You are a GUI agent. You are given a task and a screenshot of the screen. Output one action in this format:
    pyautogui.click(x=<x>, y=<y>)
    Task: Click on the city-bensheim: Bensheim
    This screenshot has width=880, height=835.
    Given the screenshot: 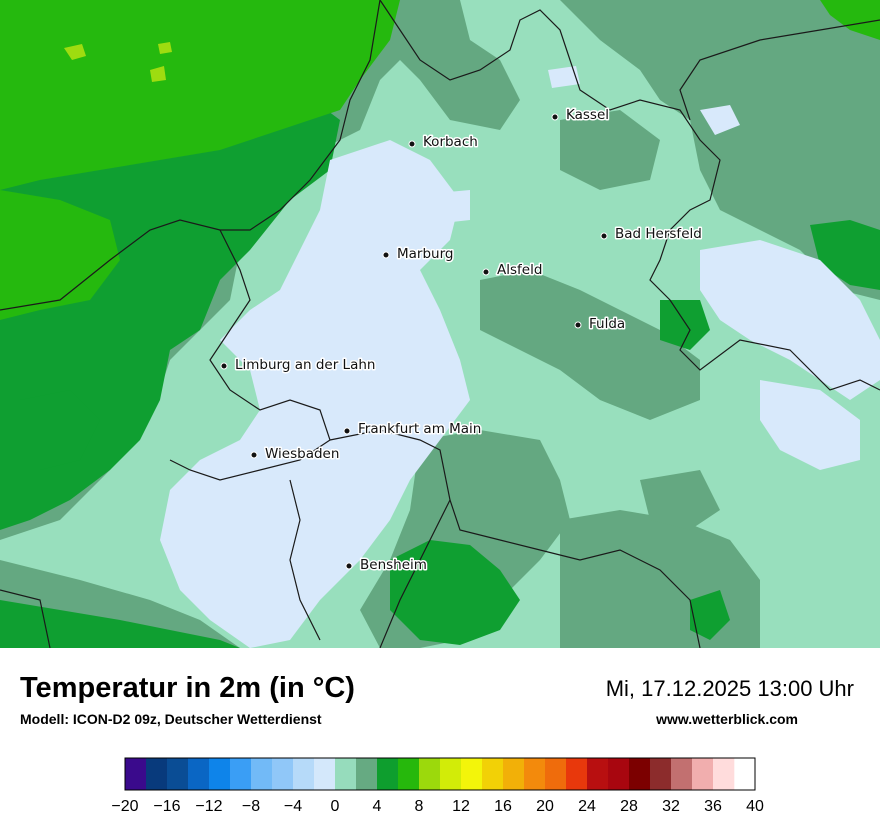 What is the action you would take?
    pyautogui.click(x=386, y=565)
    